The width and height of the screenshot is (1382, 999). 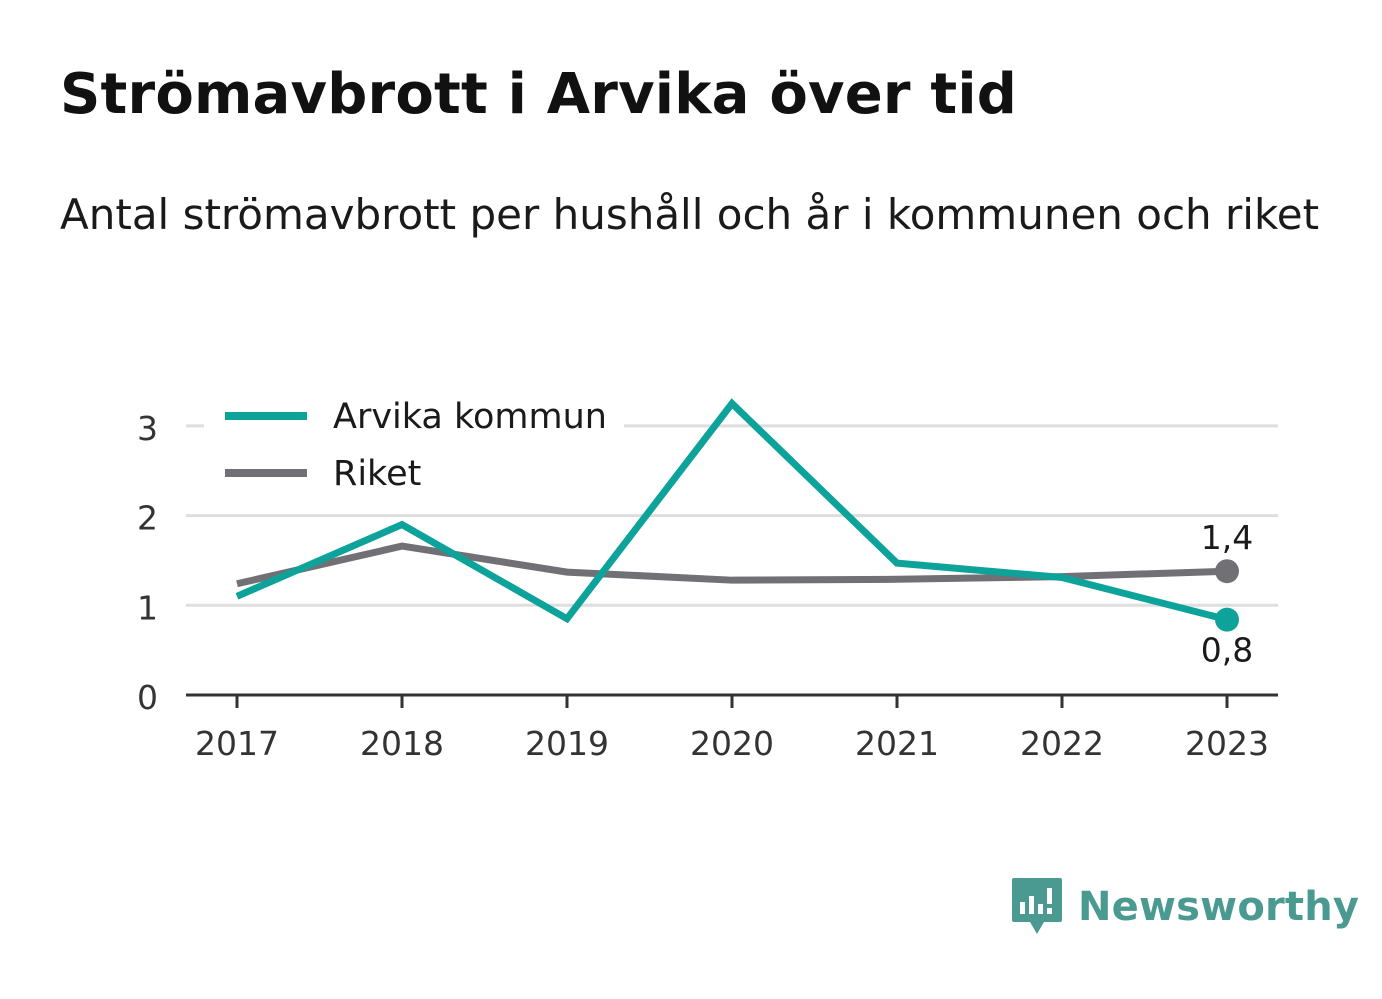 I want to click on x-tick-label: 2022, so click(x=1062, y=743).